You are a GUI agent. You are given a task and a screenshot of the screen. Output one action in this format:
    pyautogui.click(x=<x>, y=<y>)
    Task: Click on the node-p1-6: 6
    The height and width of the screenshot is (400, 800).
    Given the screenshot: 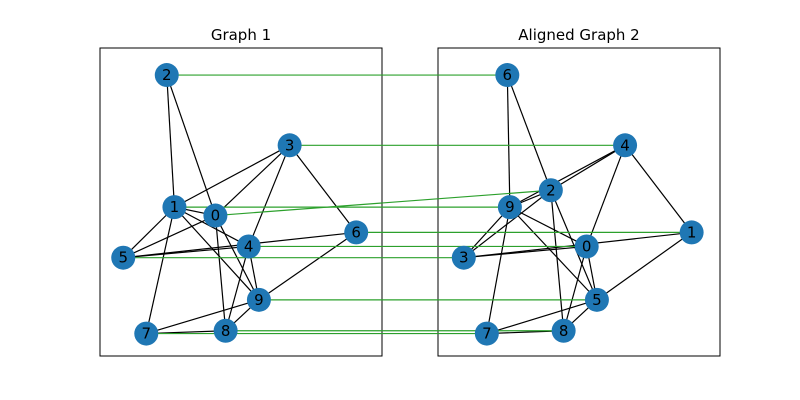 What is the action you would take?
    pyautogui.click(x=356, y=232)
    